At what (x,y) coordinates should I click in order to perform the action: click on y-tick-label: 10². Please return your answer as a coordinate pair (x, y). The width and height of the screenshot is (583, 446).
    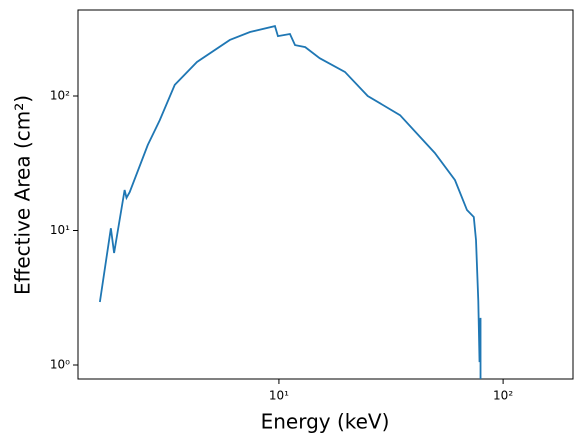
    Looking at the image, I should click on (60, 96).